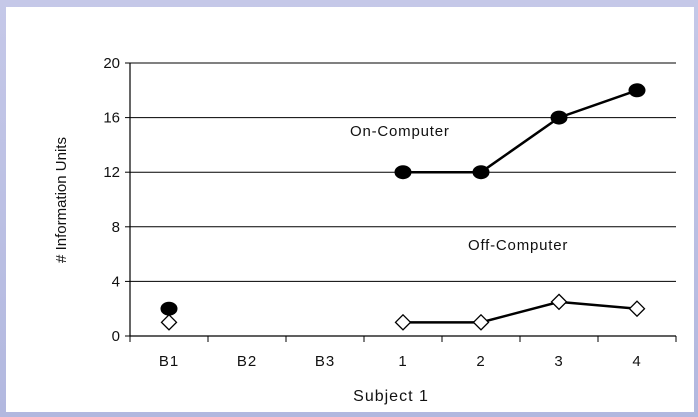 The height and width of the screenshot is (417, 698). Describe the element at coordinates (518, 245) in the screenshot. I see `series-label-off-computer: Off-Computer` at that location.